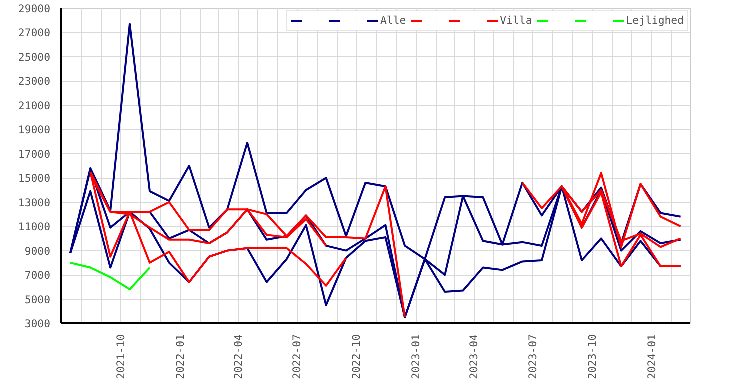 The height and width of the screenshot is (385, 750). I want to click on y-tick-label: 17000, so click(34, 154).